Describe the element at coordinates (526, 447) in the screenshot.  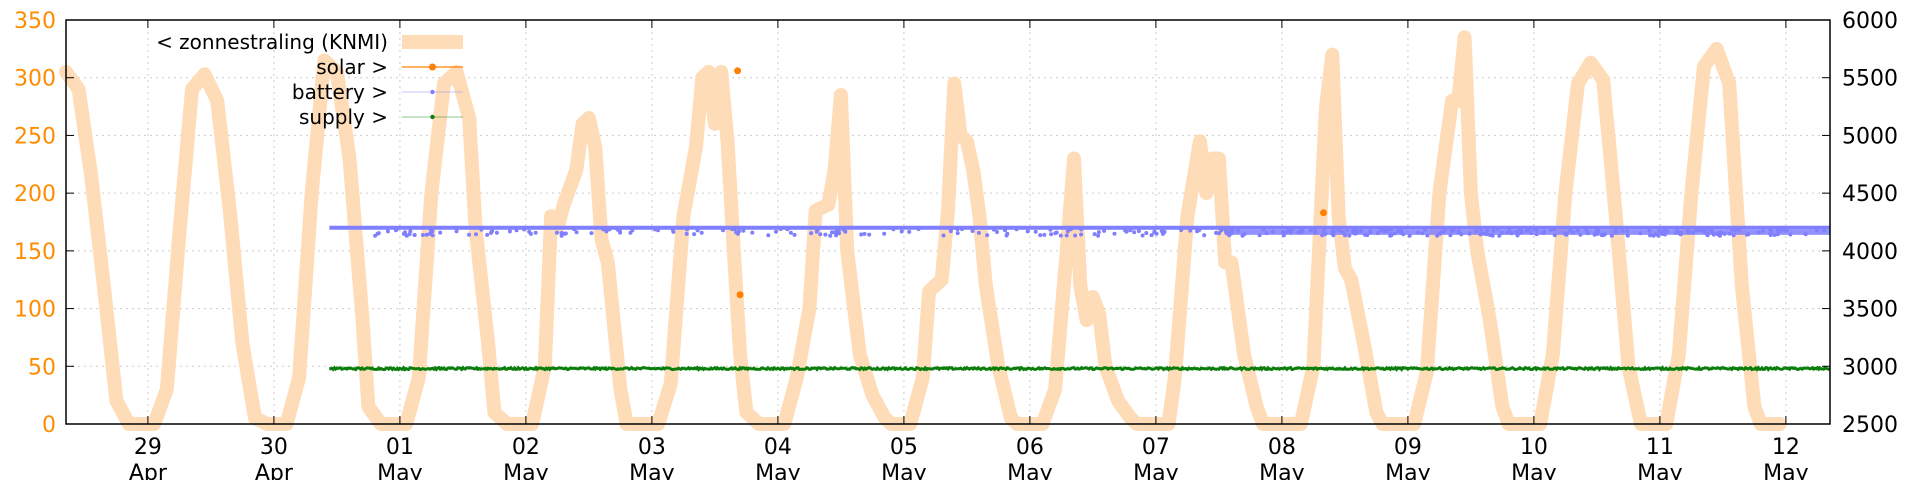
I see `x-tick-label-day: 02` at that location.